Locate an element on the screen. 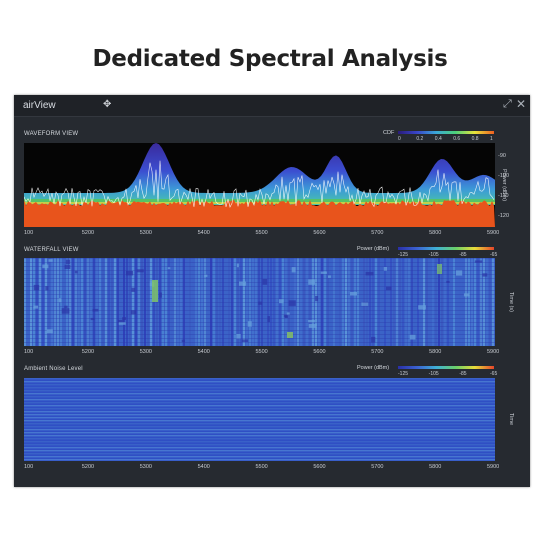  ambient-chart is located at coordinates (259, 419).